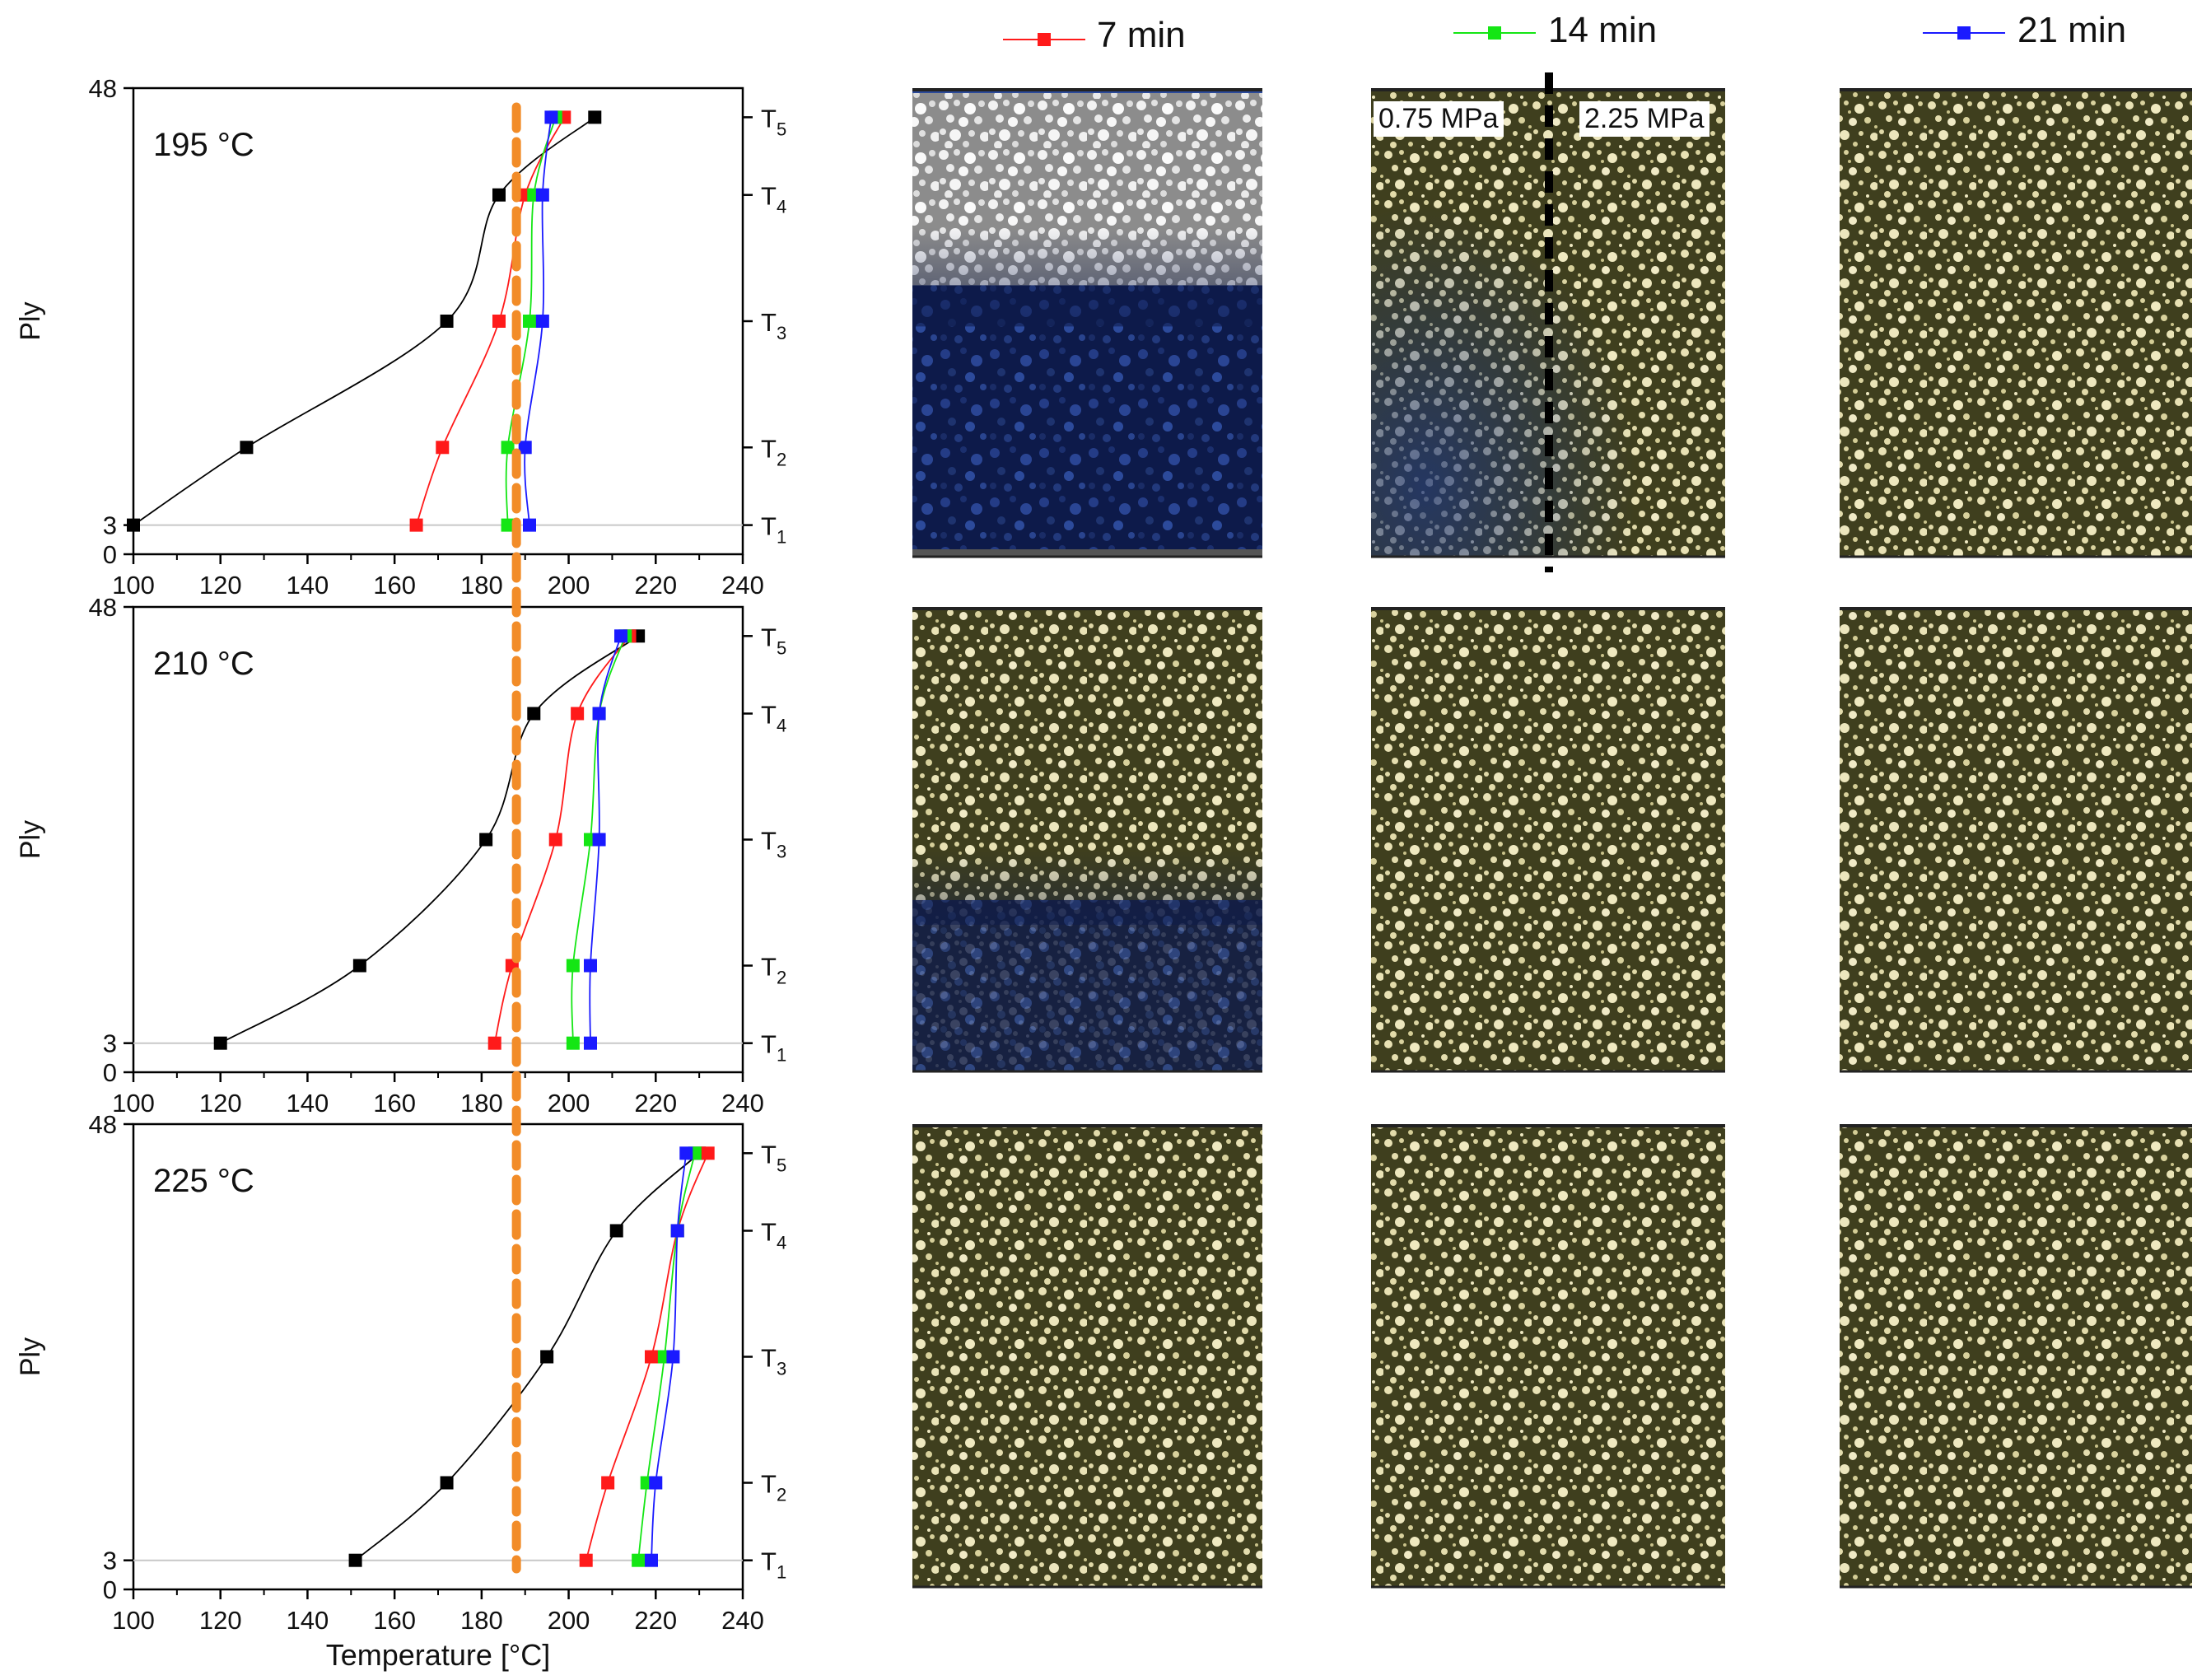 The height and width of the screenshot is (1680, 2197). What do you see at coordinates (1603, 30) in the screenshot?
I see `legend-label-14min: 14 min` at bounding box center [1603, 30].